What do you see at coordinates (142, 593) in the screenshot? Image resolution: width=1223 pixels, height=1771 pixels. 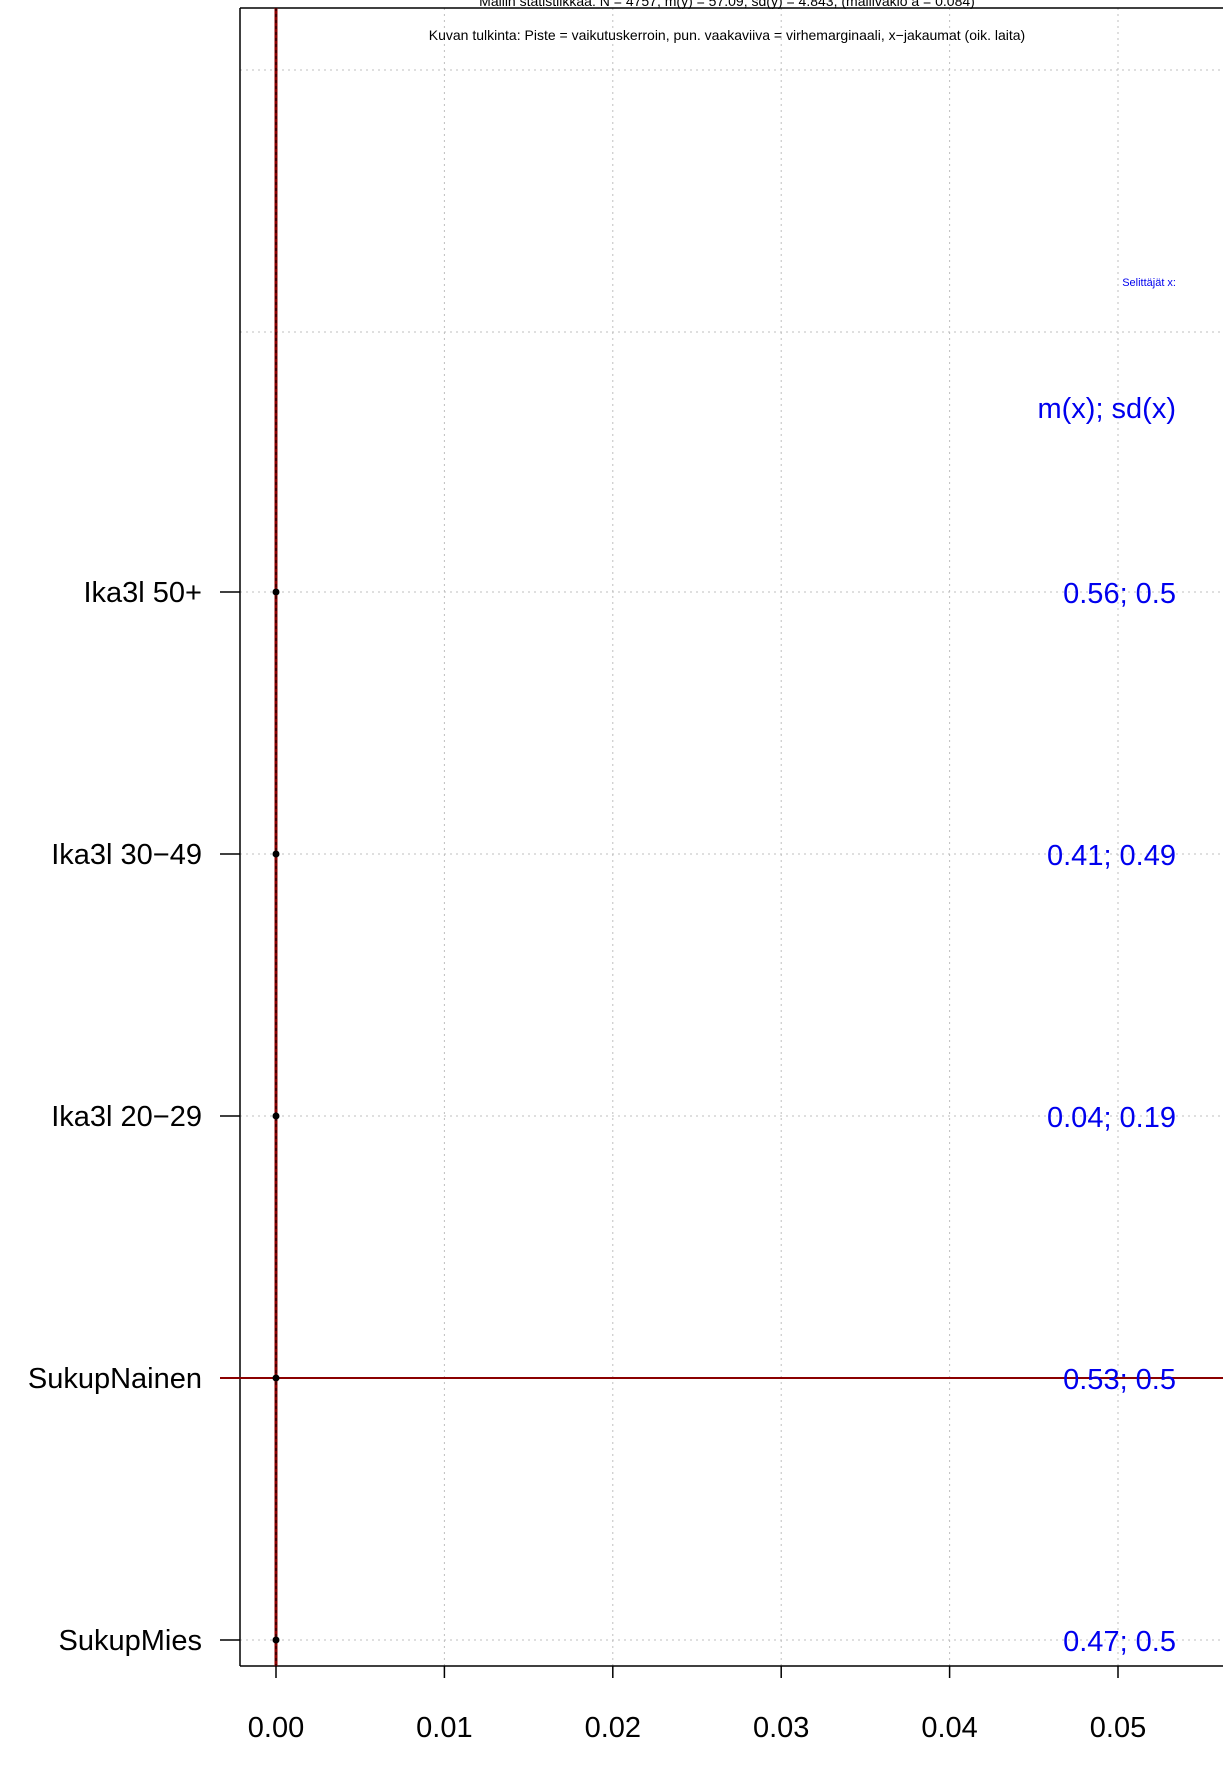 I see `y-tick-label: Ika3l 50+` at bounding box center [142, 593].